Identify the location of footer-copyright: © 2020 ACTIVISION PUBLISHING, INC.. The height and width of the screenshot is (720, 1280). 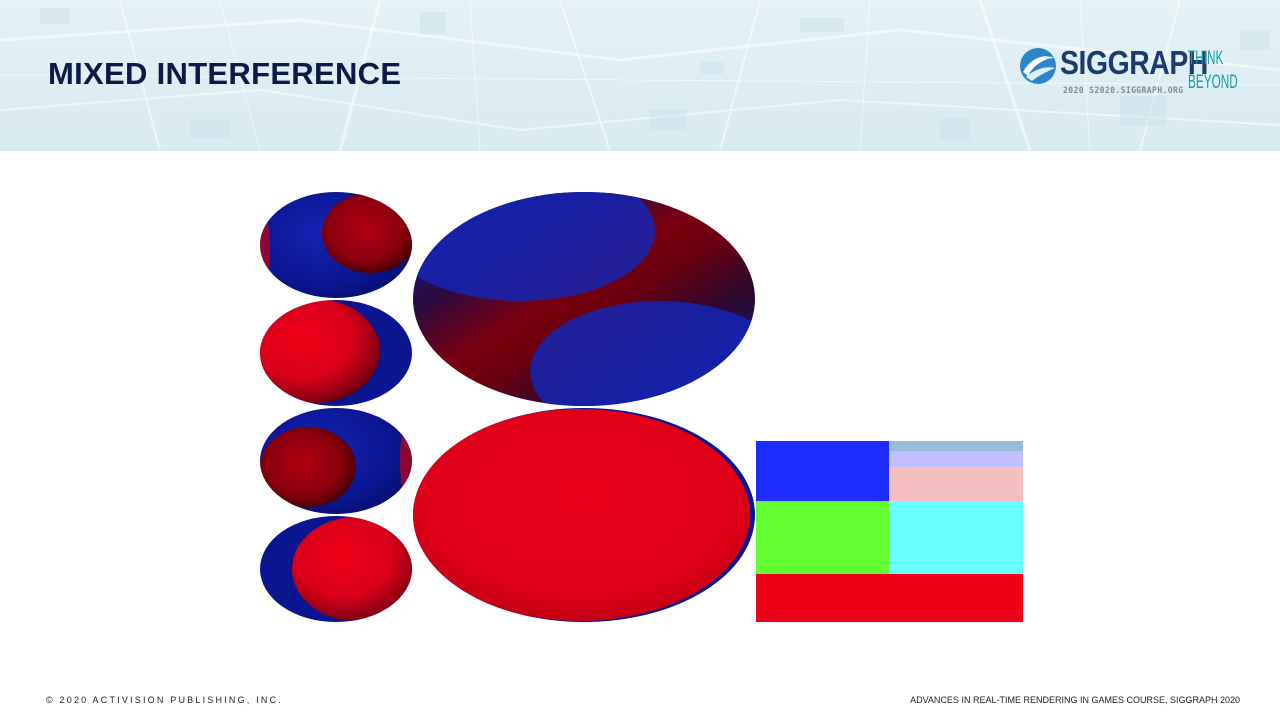
(164, 700).